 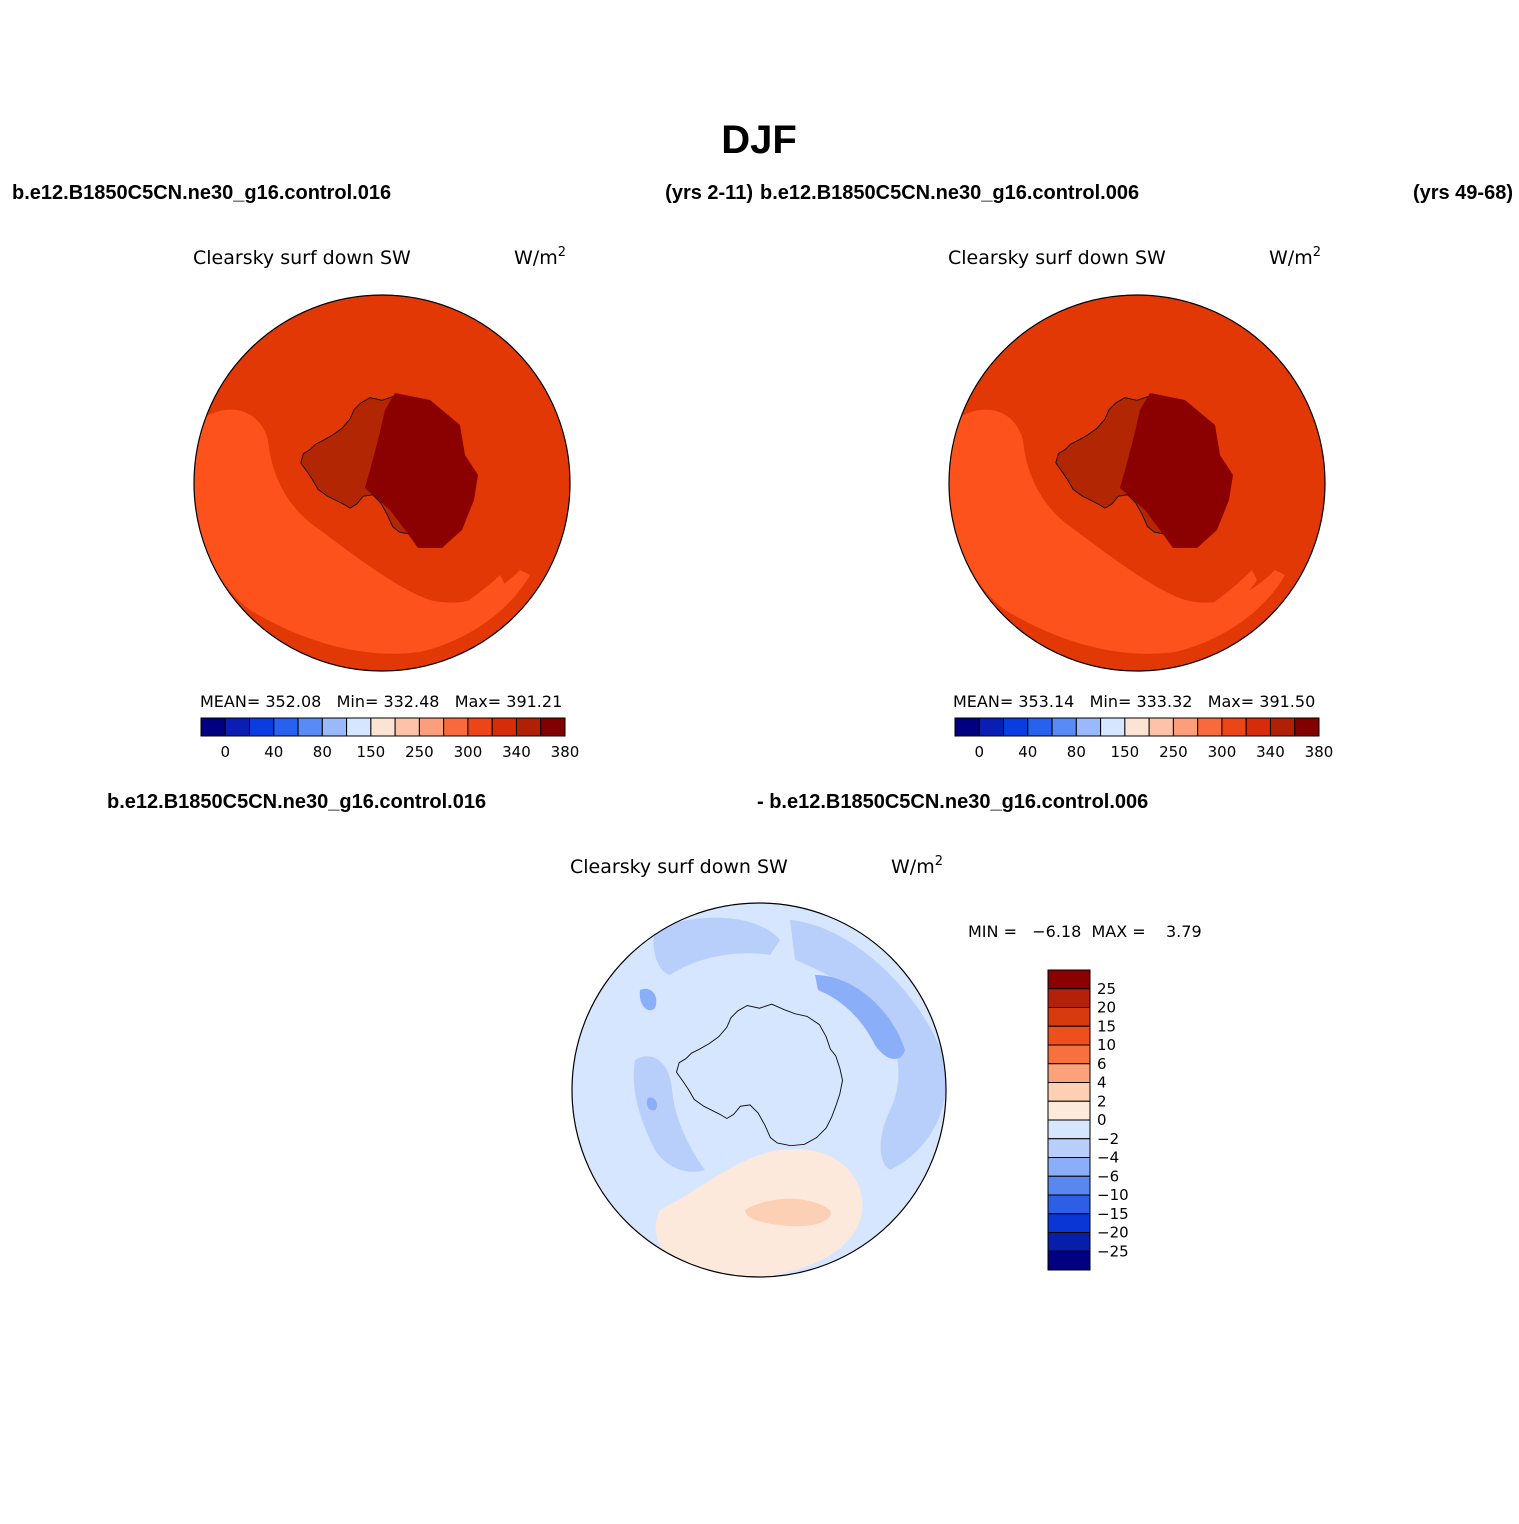 What do you see at coordinates (1102, 1083) in the screenshot?
I see `colorbar-tick-label: 4` at bounding box center [1102, 1083].